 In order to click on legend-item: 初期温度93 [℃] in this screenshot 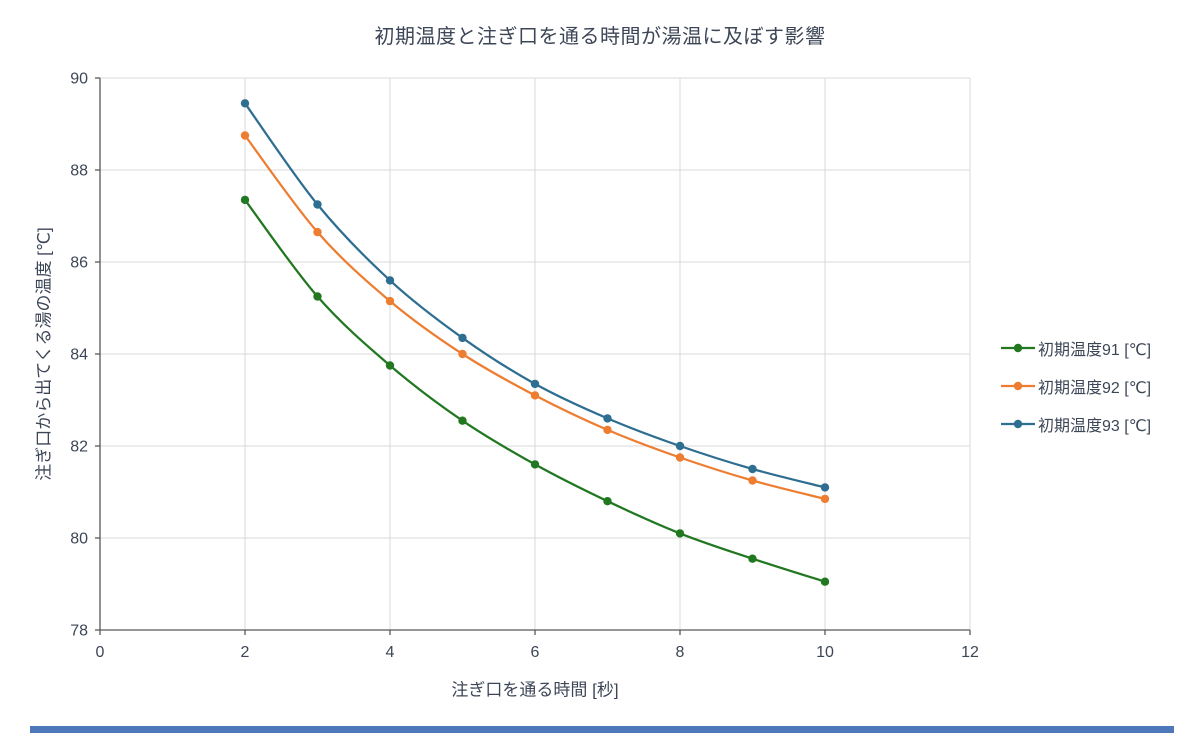, I will do `click(1095, 425)`.